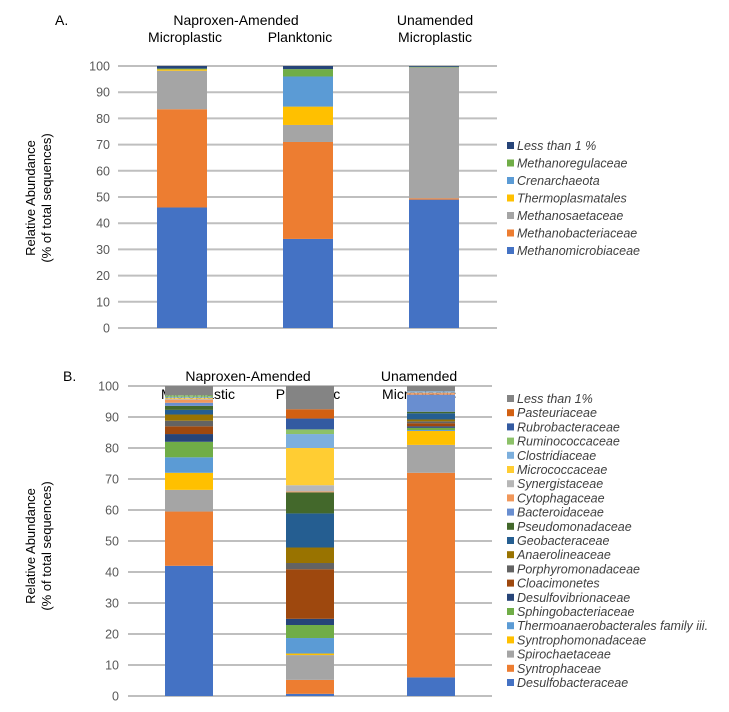 Image resolution: width=729 pixels, height=712 pixels. What do you see at coordinates (564, 655) in the screenshot?
I see `legend-label: Spirochaetaceae` at bounding box center [564, 655].